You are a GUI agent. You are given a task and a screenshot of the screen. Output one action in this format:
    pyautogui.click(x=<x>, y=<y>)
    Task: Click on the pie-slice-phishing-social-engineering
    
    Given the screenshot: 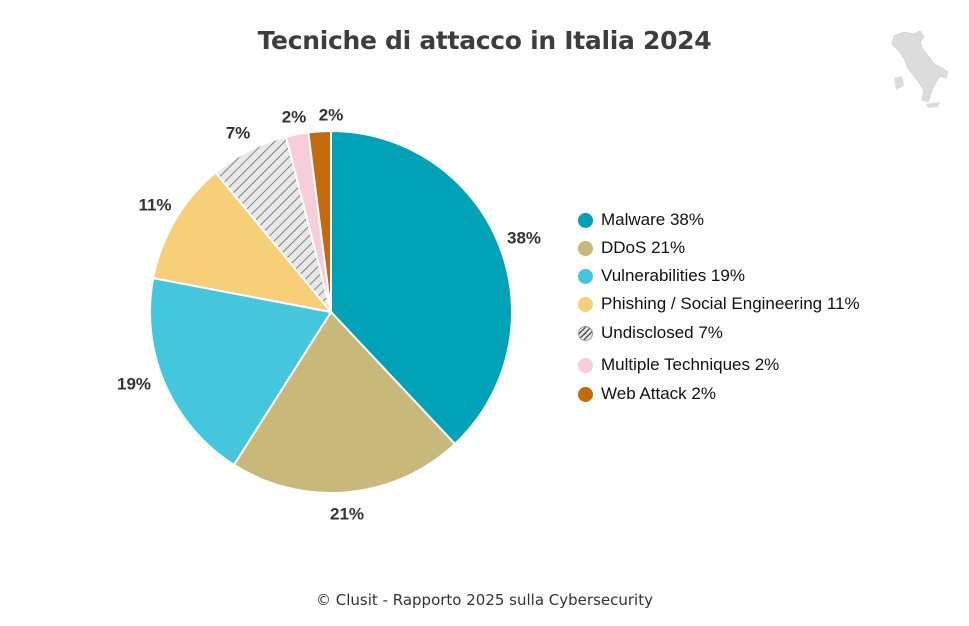 What is the action you would take?
    pyautogui.click(x=243, y=242)
    